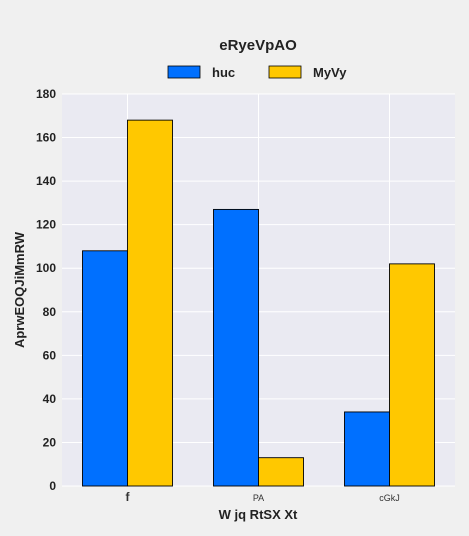 The height and width of the screenshot is (536, 469). What do you see at coordinates (19, 289) in the screenshot?
I see `y-axis-label: AprwEOQJiMmRW` at bounding box center [19, 289].